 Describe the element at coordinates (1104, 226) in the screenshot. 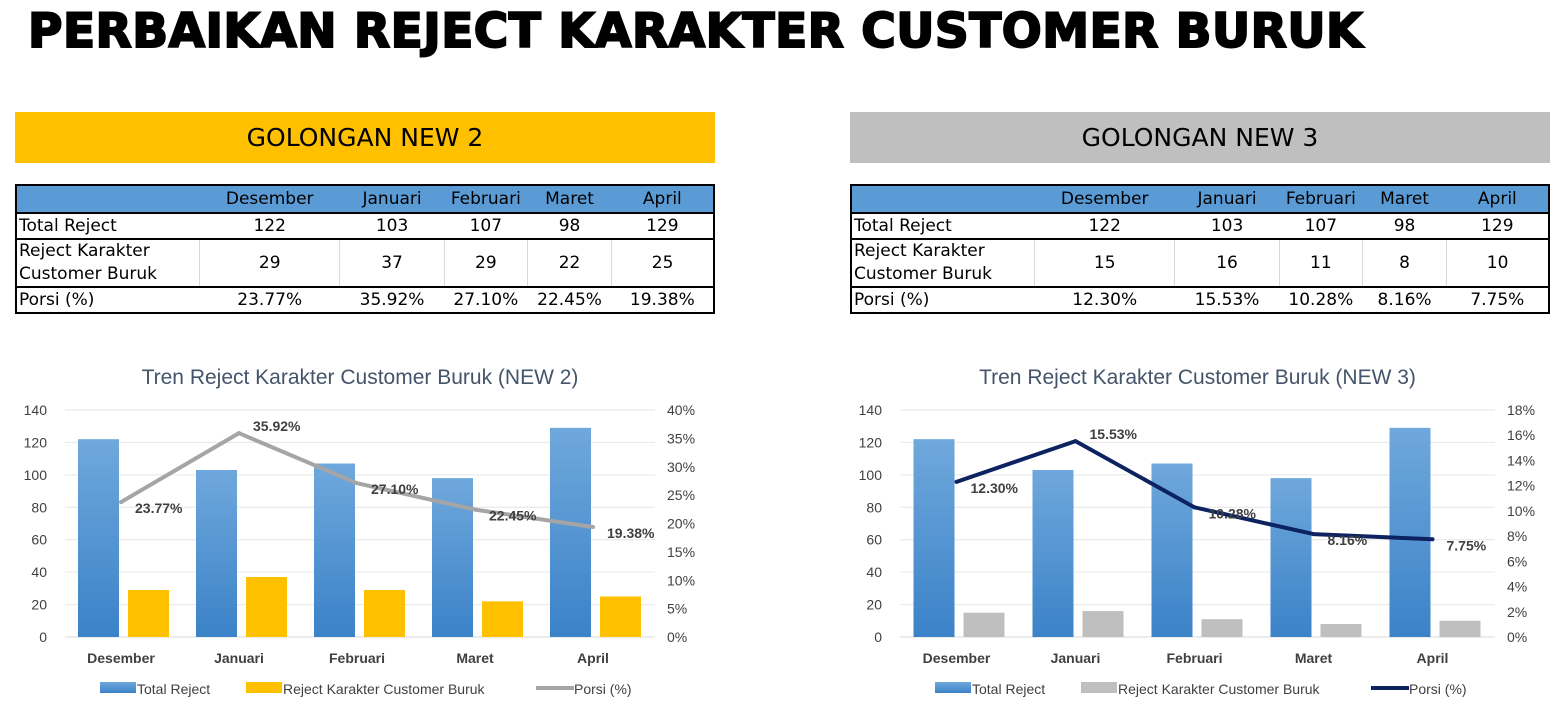

I see `table-cell: 122` at that location.